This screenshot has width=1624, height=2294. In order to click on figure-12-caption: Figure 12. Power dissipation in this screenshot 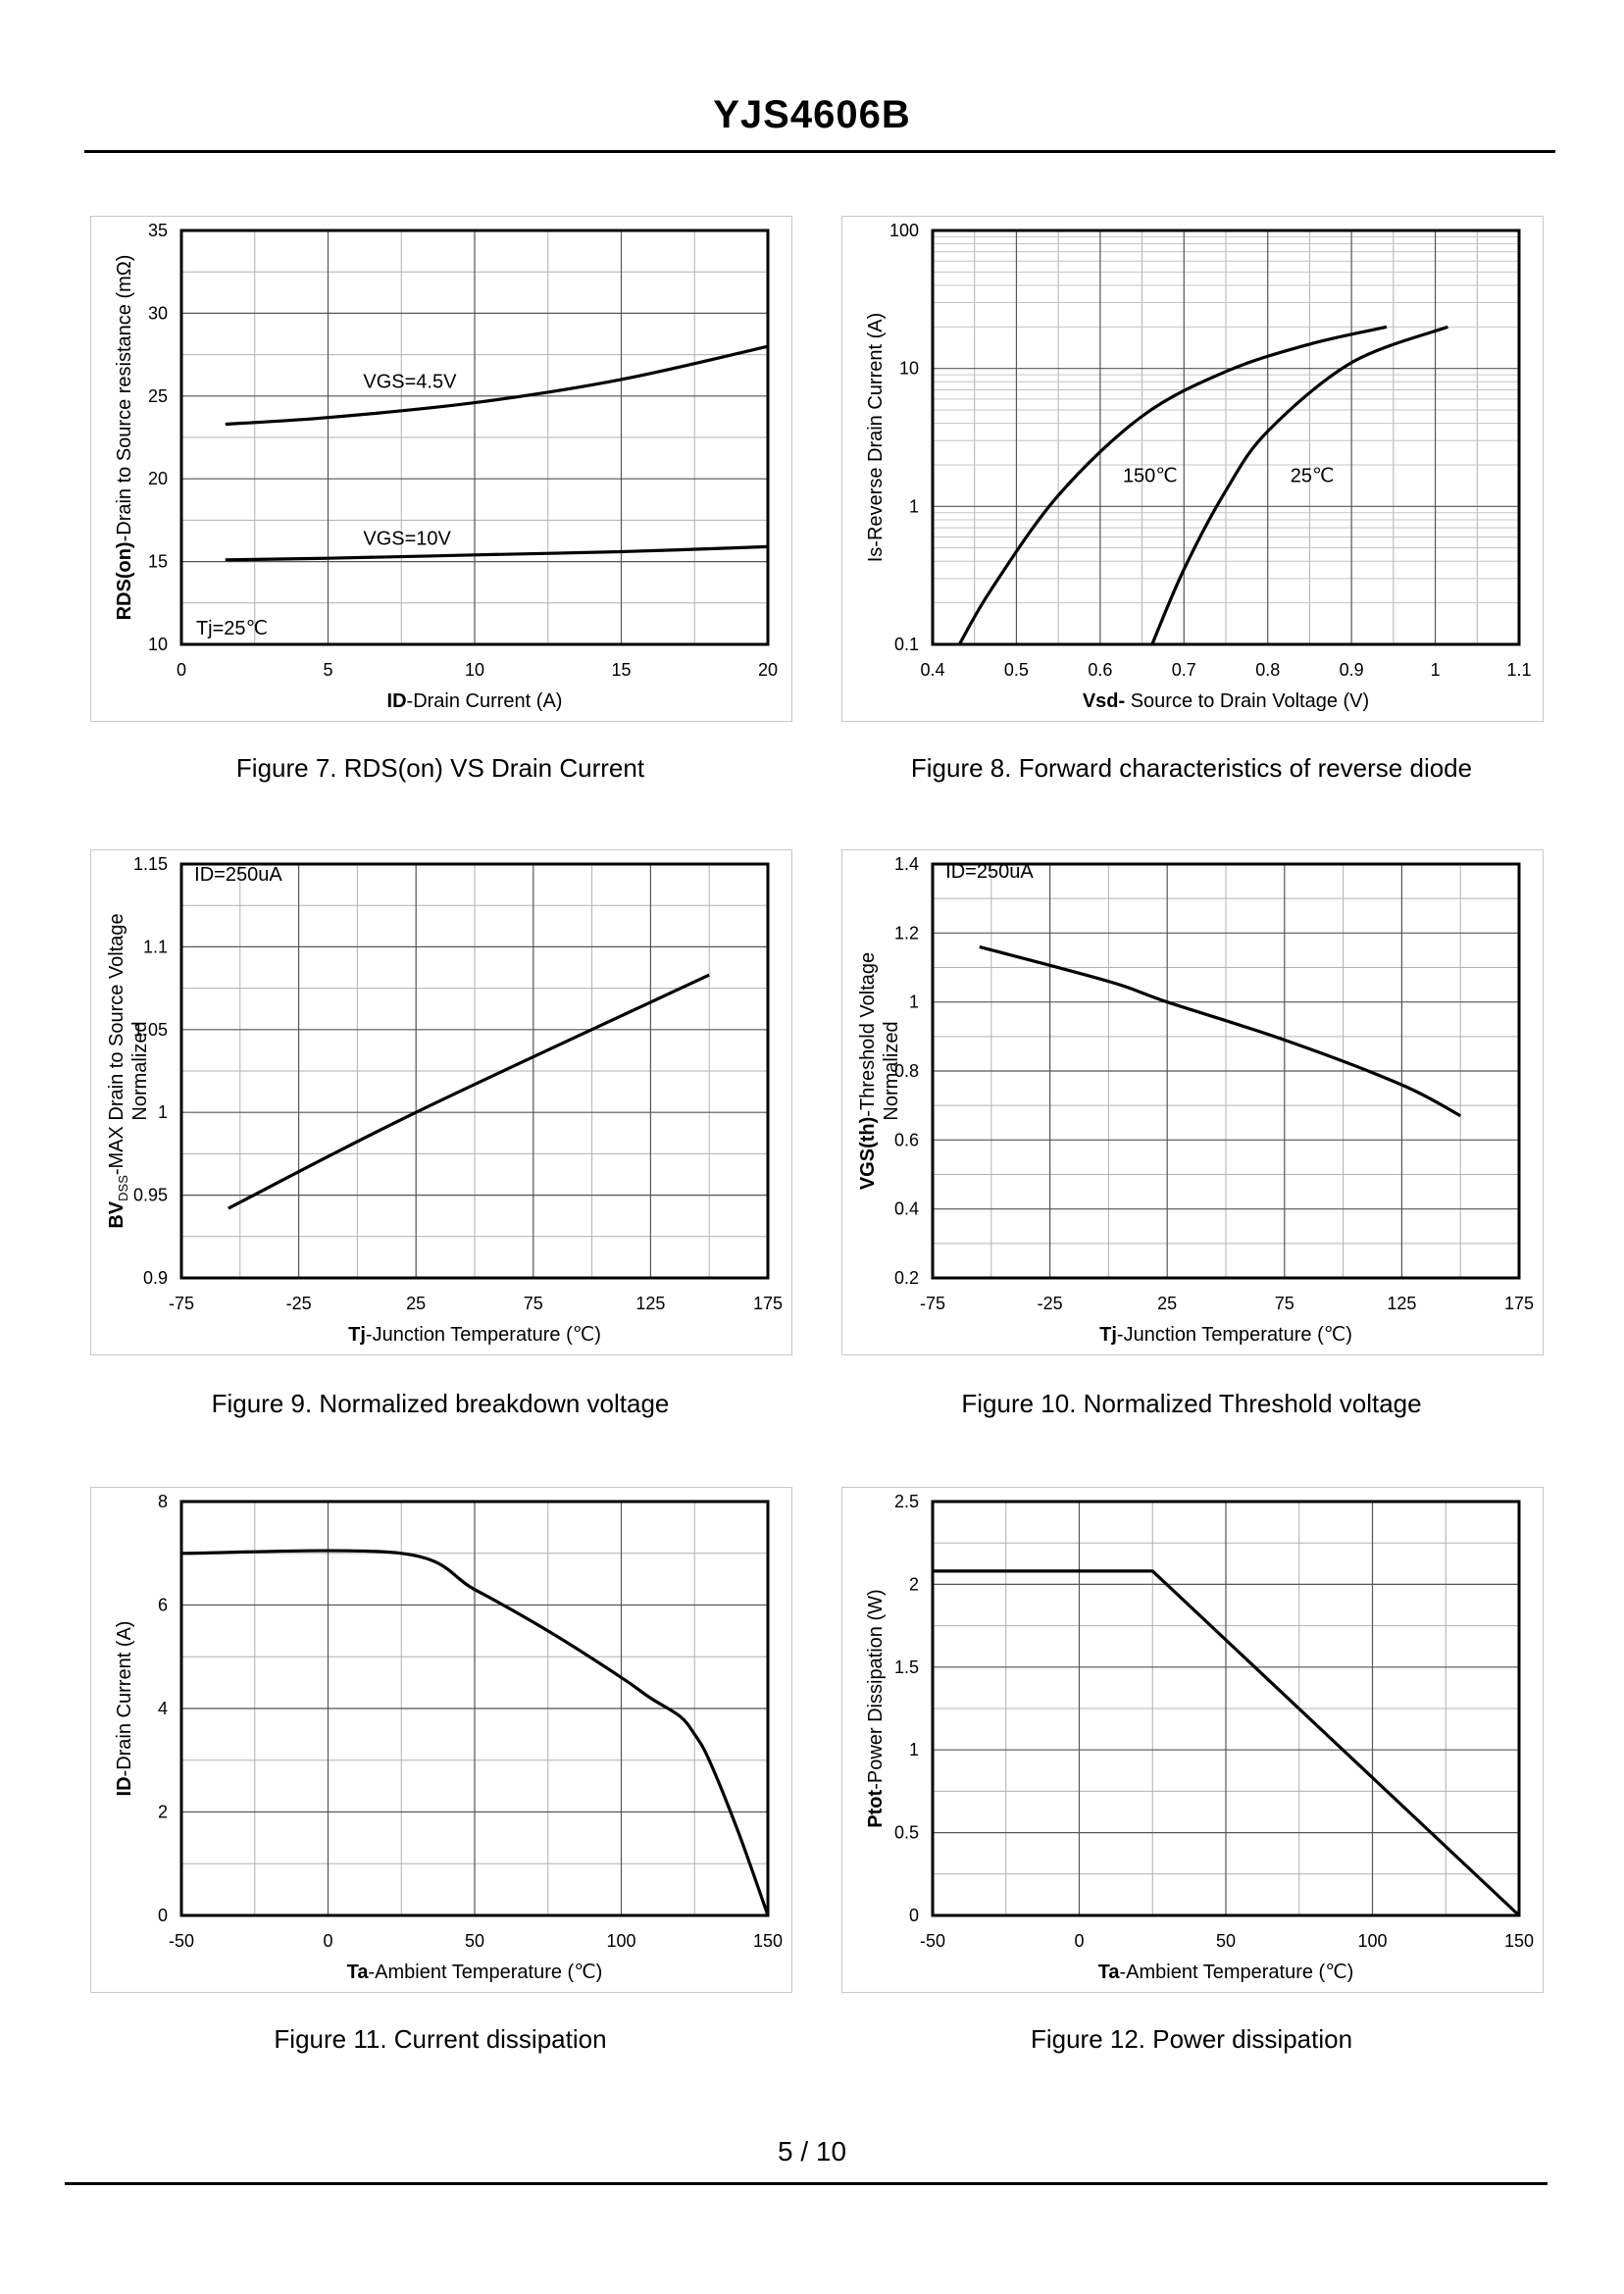, I will do `click(1191, 2039)`.